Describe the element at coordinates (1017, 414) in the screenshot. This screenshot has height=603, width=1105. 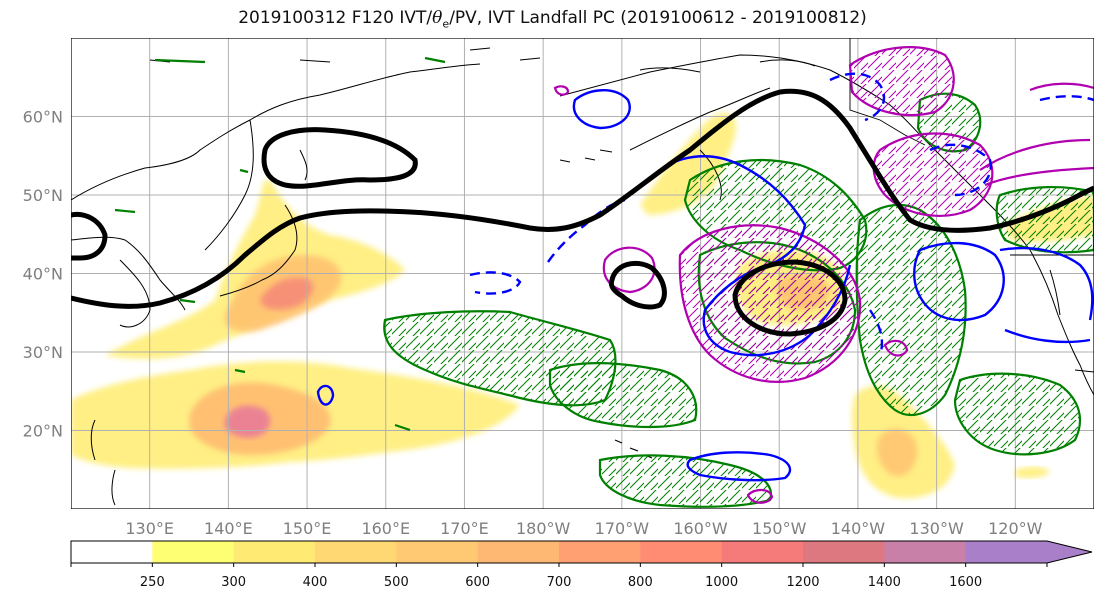
I see `theta-e-contour-southeast` at that location.